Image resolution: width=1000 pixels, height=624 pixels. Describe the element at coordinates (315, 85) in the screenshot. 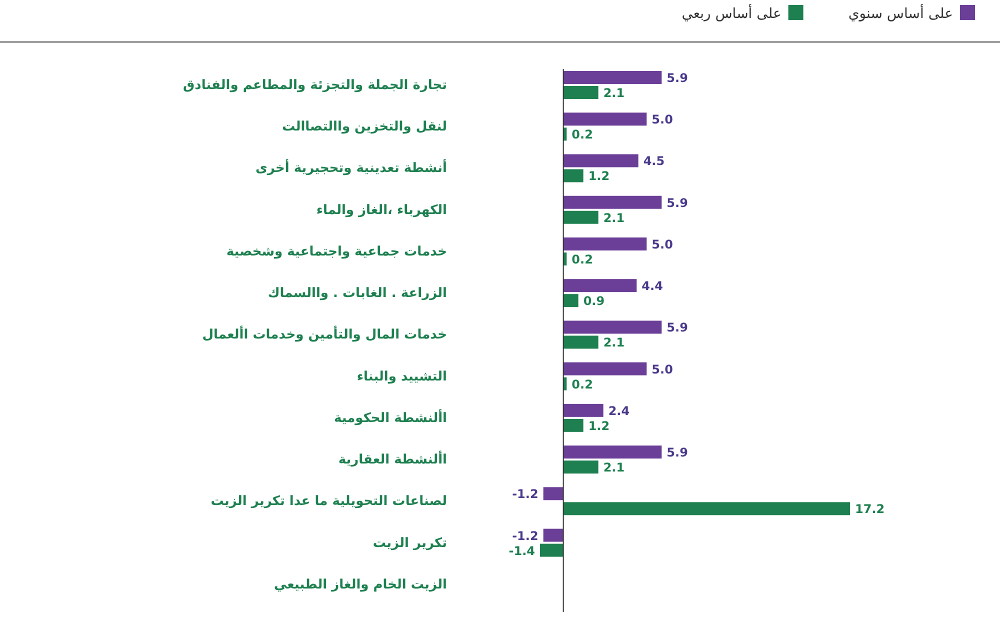

I see `y-tick-label: تجارة الجملة والتجزئة والمطاعم والفنادق` at that location.